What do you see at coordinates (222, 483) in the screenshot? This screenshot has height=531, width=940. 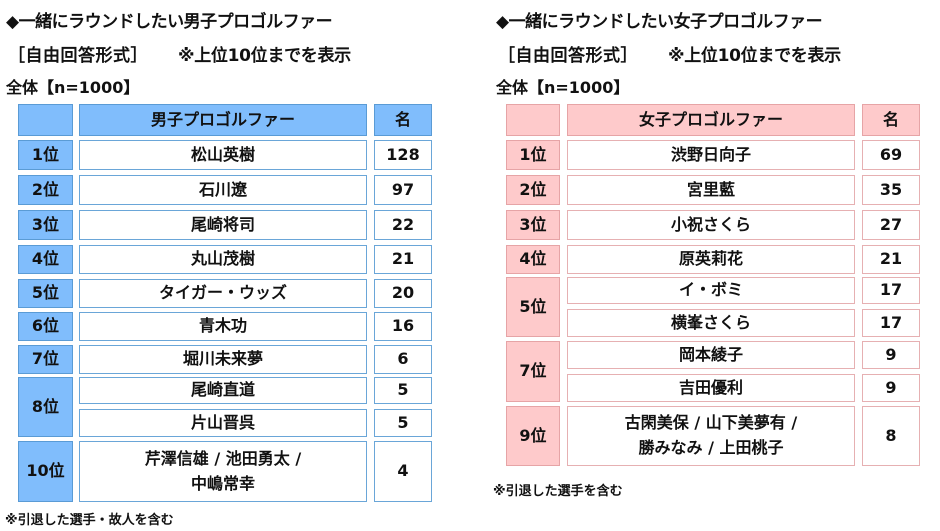 I see `male-name-line-2: 中嶋常幸` at bounding box center [222, 483].